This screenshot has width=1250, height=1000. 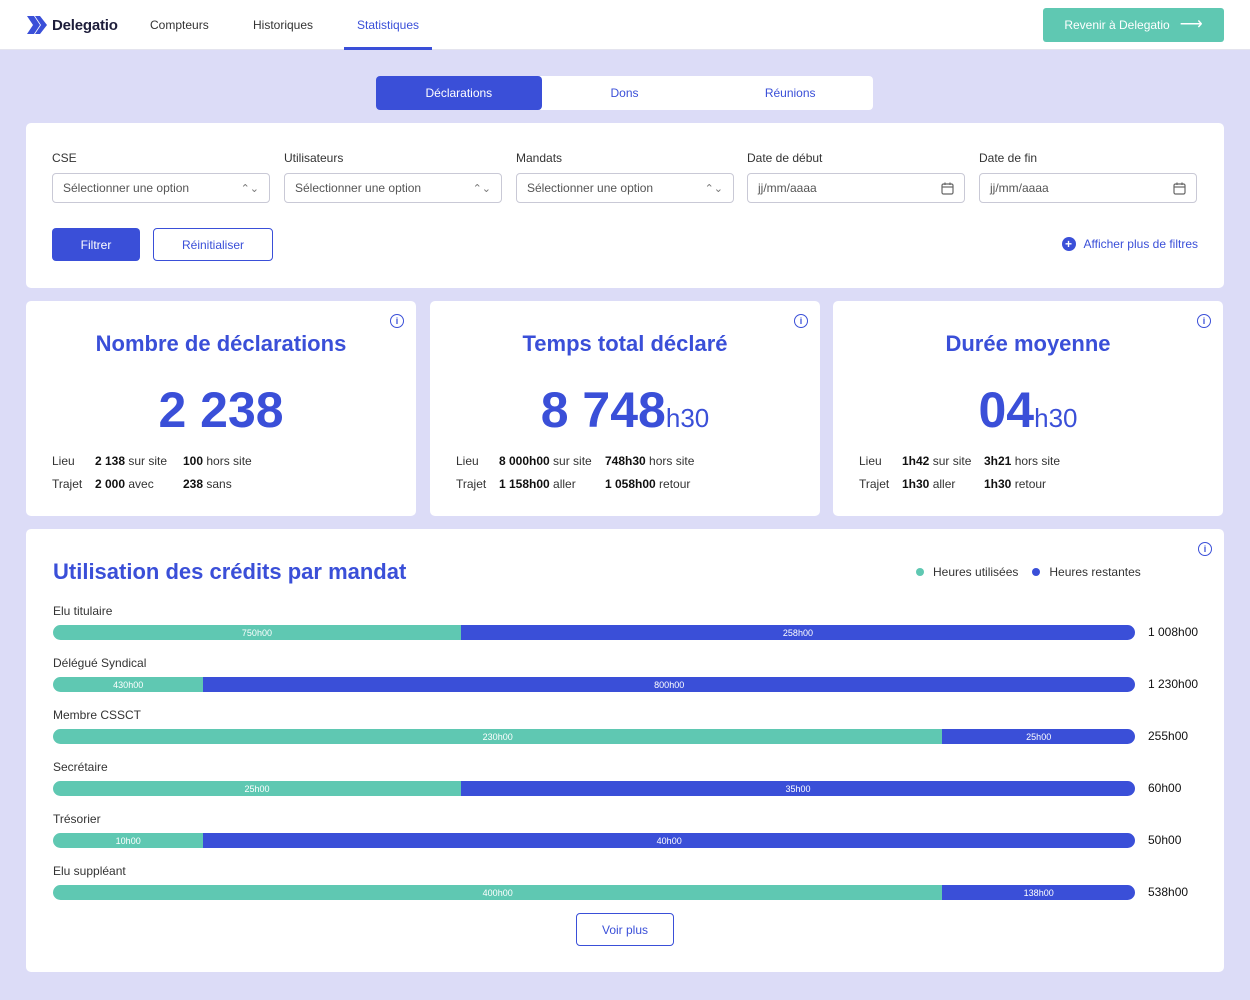 I want to click on date-debut-placeholder: jj/mm/aaaa, so click(x=787, y=188).